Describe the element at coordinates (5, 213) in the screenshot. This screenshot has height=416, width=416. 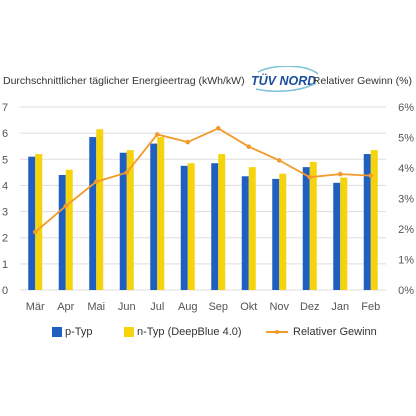
I see `left-tick-label: 3` at that location.